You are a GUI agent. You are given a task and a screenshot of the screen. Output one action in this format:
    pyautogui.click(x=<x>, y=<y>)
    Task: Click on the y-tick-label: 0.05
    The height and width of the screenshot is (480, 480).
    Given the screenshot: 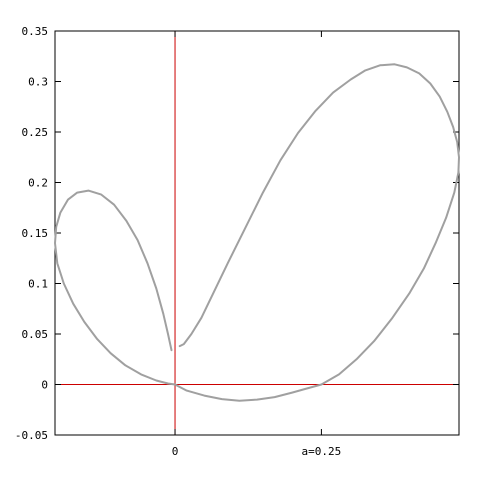 What is the action you would take?
    pyautogui.click(x=35, y=334)
    